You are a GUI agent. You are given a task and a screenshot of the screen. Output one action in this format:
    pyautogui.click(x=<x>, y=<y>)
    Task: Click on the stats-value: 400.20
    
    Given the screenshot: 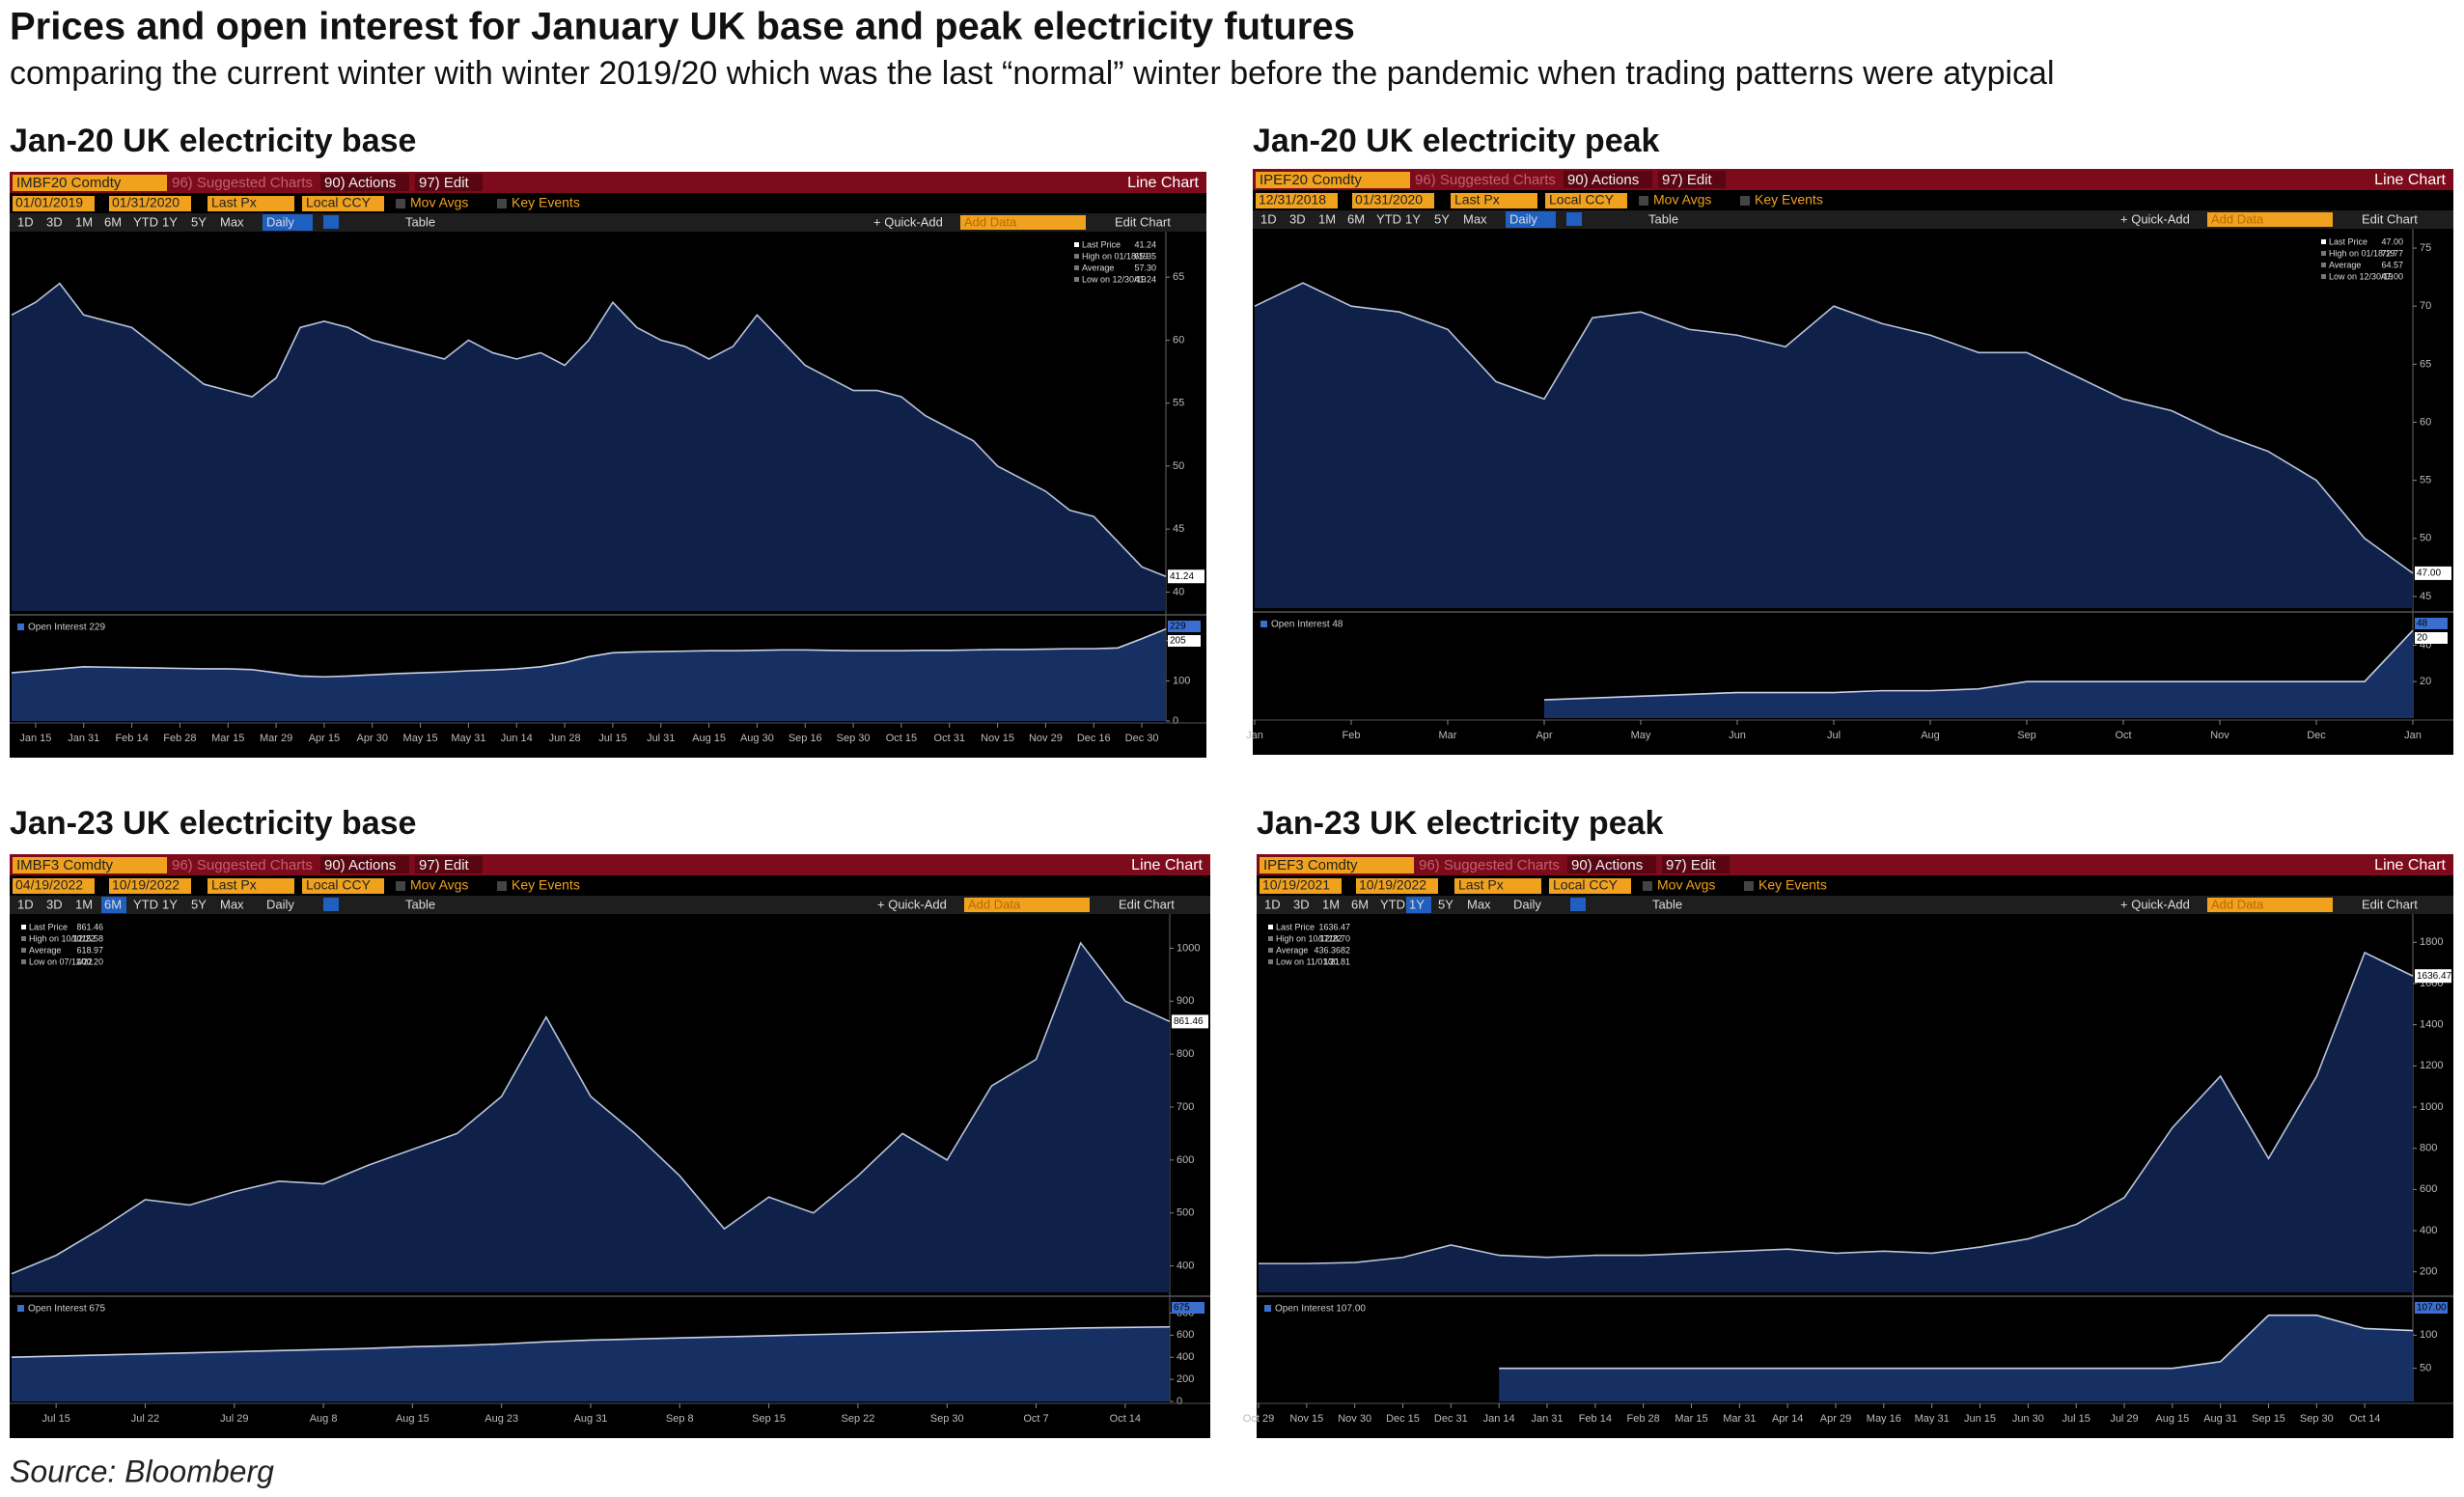 What is the action you would take?
    pyautogui.click(x=89, y=961)
    